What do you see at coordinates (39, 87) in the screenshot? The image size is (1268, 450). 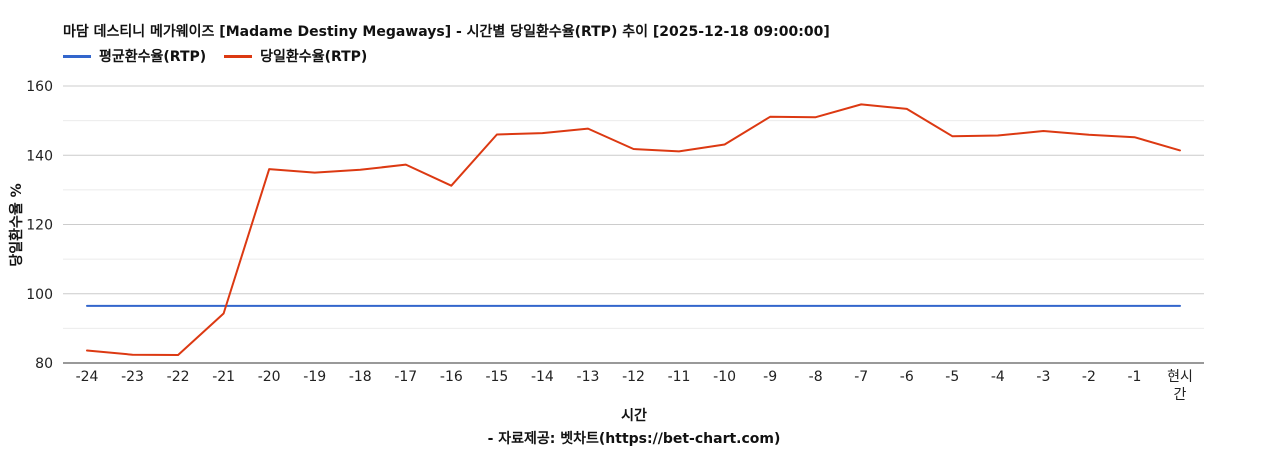 I see `y-tick-label: 160` at bounding box center [39, 87].